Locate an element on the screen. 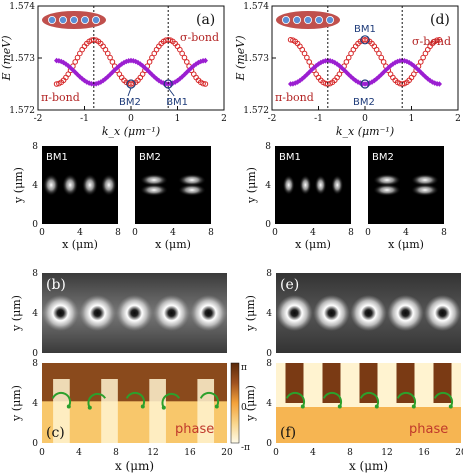 The width and height of the screenshot is (463, 474). y-tick-label: 4 is located at coordinates (268, 186).